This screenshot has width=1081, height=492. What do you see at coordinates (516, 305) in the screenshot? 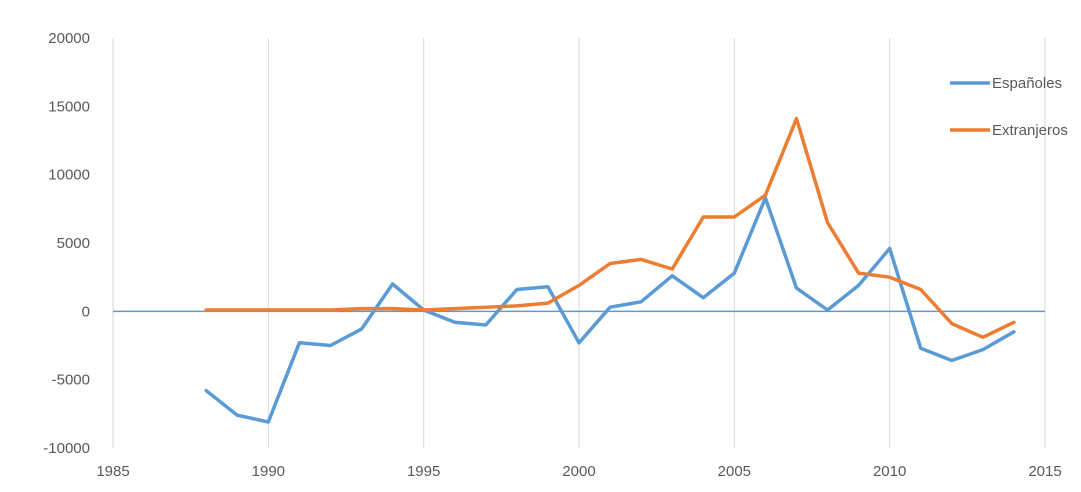
I see `point-extranjeros-1998` at bounding box center [516, 305].